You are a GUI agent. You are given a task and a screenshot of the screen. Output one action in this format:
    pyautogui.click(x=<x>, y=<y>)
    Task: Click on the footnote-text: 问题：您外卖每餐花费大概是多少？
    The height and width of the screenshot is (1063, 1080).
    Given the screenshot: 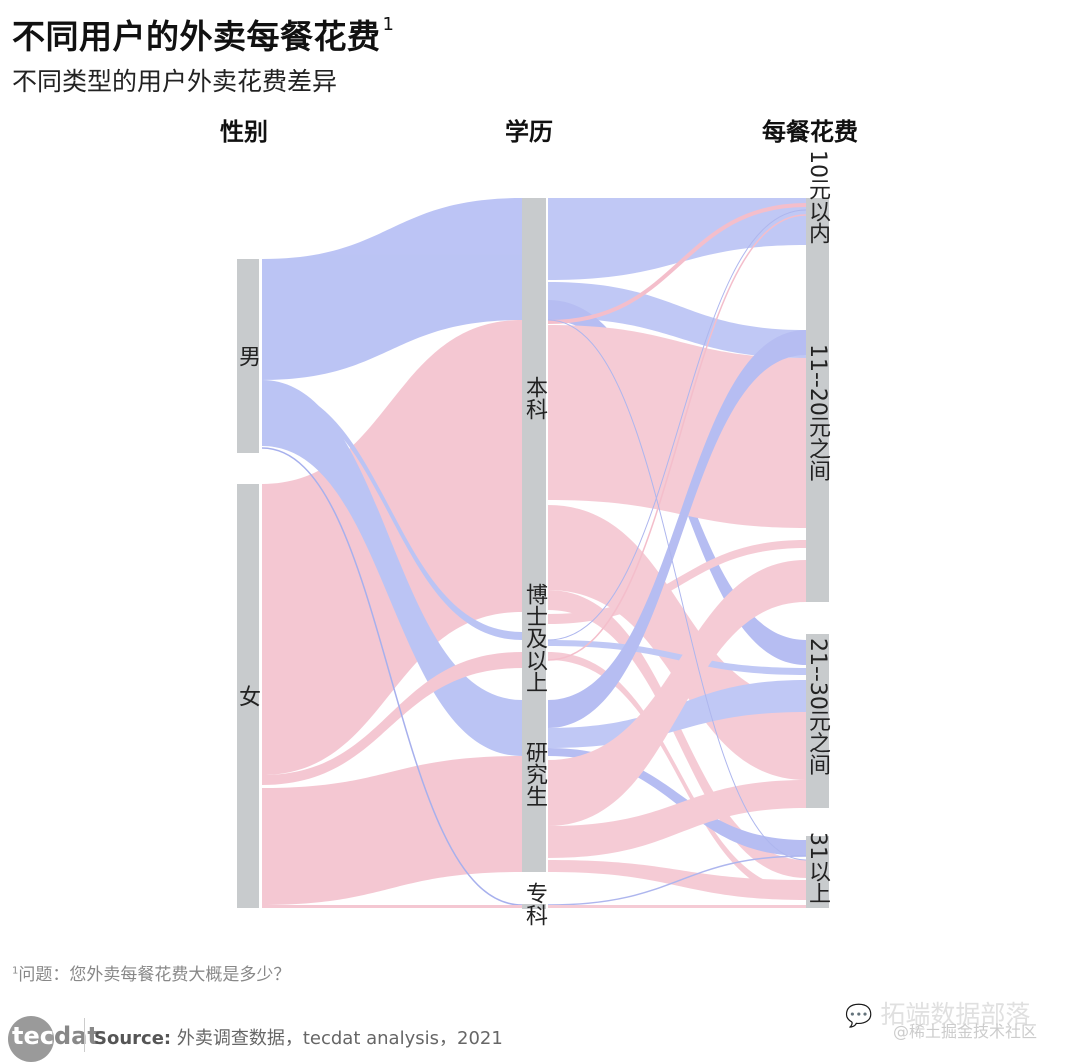 What is the action you would take?
    pyautogui.click(x=154, y=975)
    